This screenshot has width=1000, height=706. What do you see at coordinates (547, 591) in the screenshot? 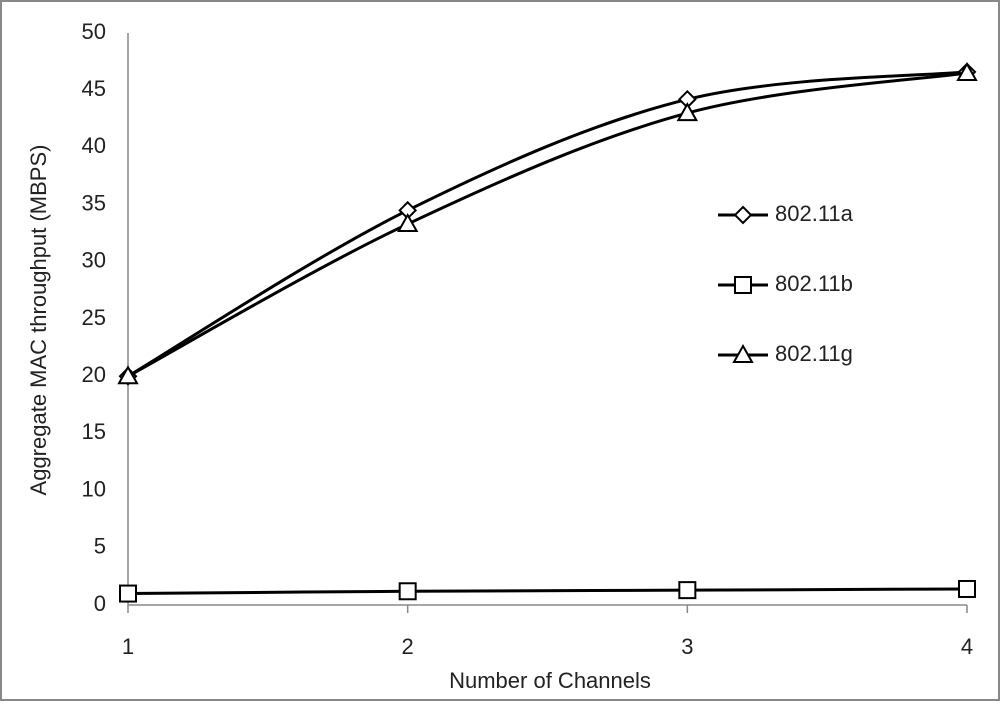
I see `series-line` at bounding box center [547, 591].